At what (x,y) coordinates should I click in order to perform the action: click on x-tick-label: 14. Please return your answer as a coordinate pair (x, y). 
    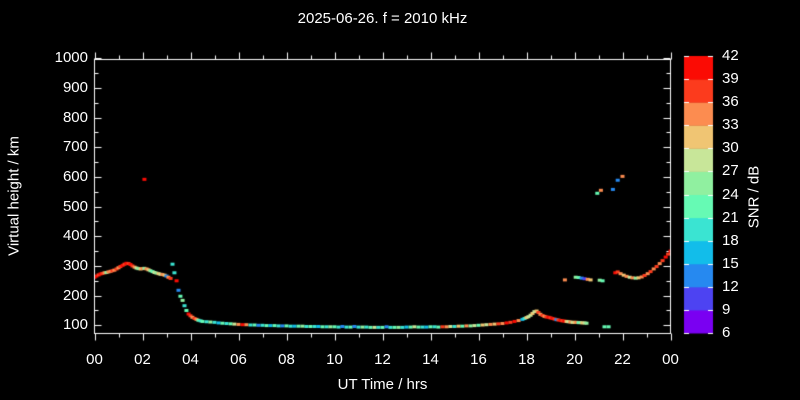
    Looking at the image, I should click on (430, 359).